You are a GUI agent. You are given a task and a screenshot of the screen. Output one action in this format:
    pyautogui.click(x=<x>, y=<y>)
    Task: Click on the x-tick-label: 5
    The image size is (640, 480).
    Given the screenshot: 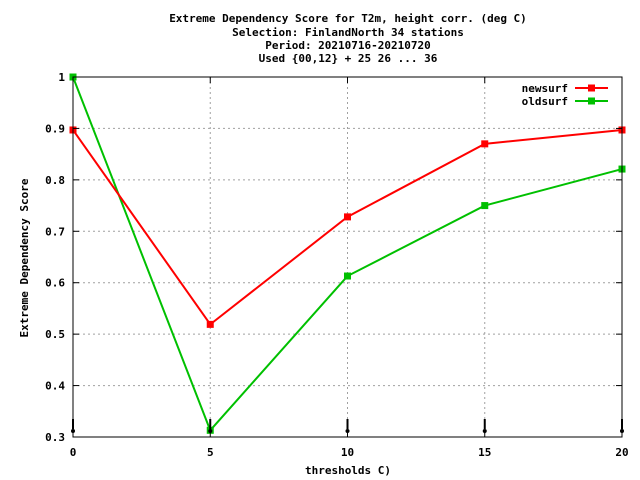 What is the action you would take?
    pyautogui.click(x=210, y=452)
    